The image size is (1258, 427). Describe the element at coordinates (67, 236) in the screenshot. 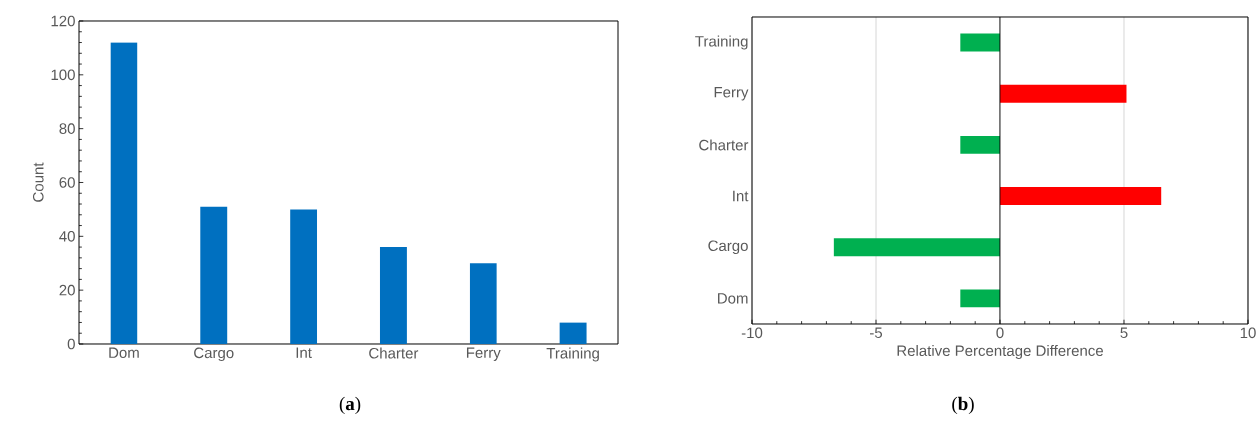

I see `y-tick-label: 40` at that location.